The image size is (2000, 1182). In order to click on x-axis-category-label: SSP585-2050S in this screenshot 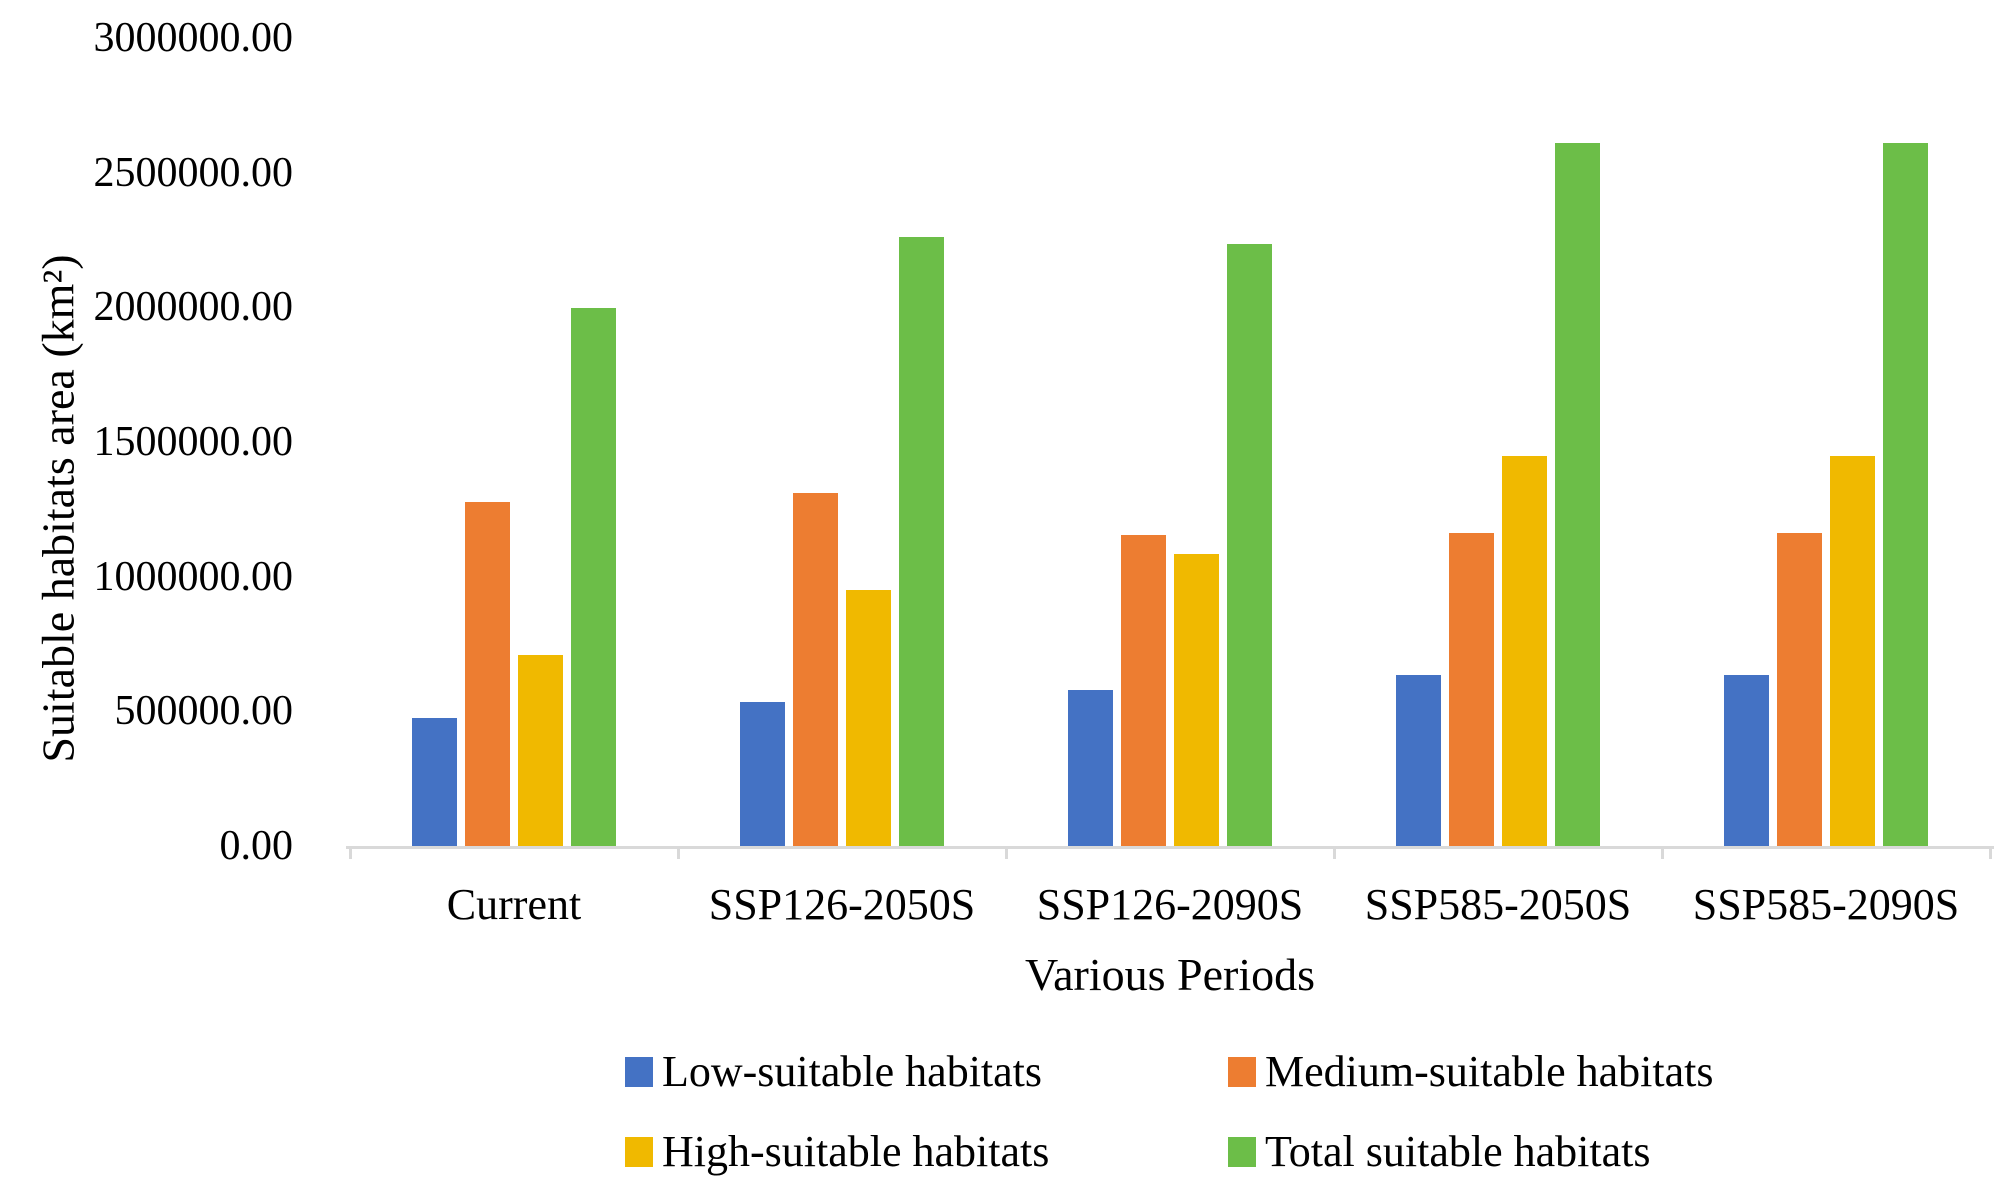, I will do `click(1498, 904)`.